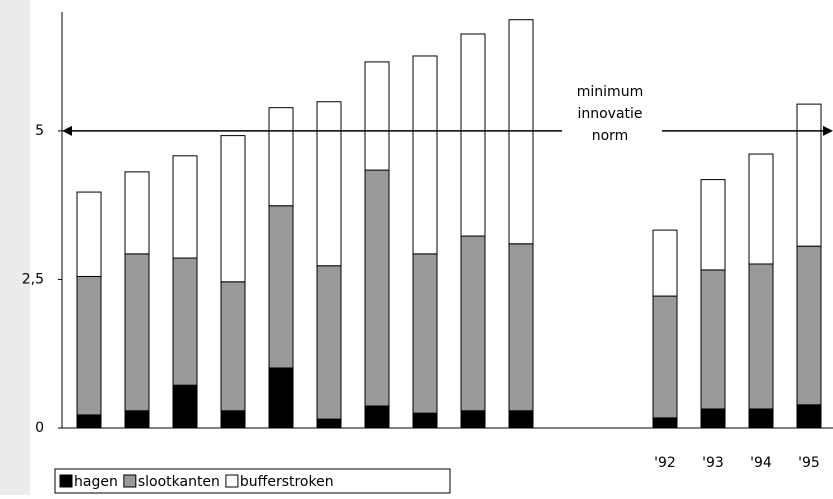  I want to click on y-tick-label: 2,5, so click(33, 279).